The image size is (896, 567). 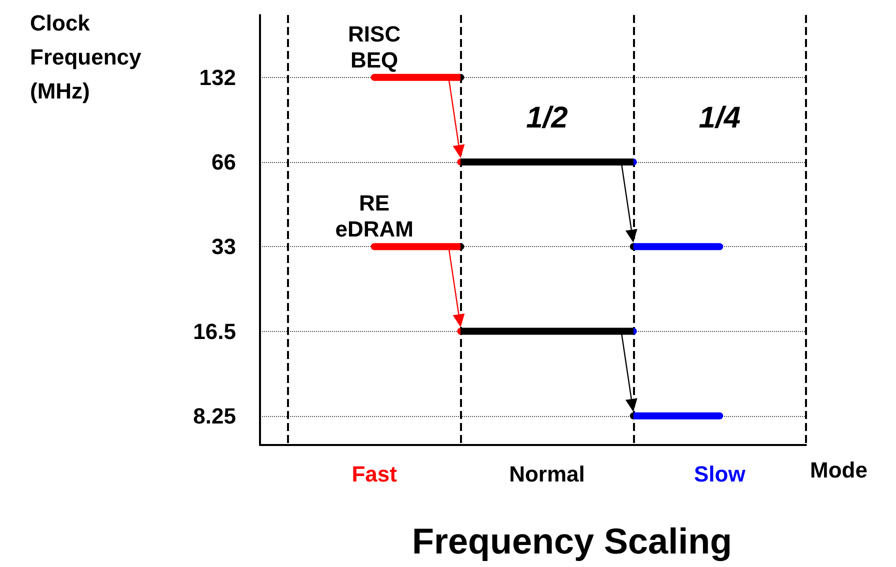 What do you see at coordinates (720, 474) in the screenshot?
I see `x-tick-label: Slow` at bounding box center [720, 474].